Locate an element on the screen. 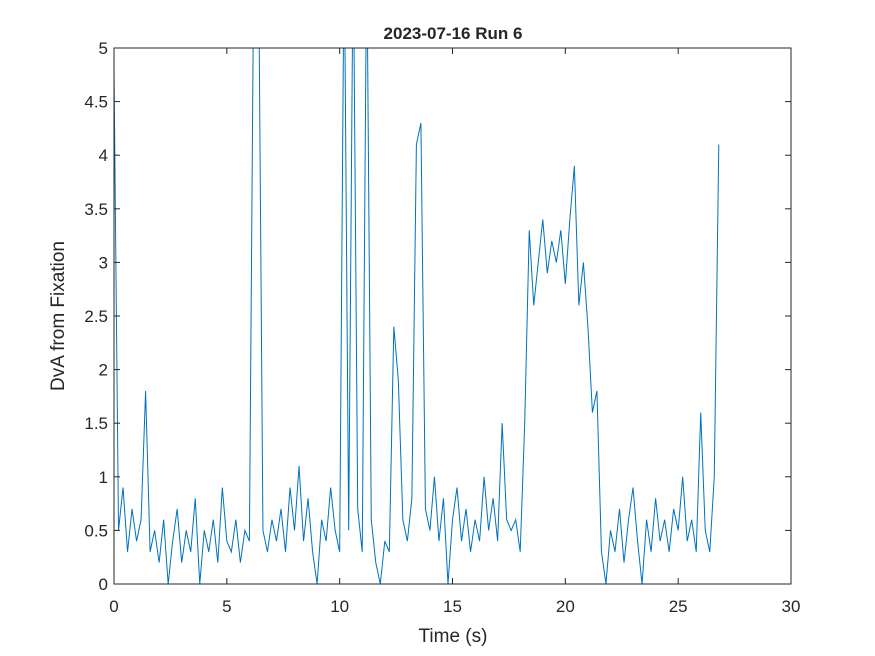 The image size is (875, 656). y-tick-label: 3.5 is located at coordinates (96, 209).